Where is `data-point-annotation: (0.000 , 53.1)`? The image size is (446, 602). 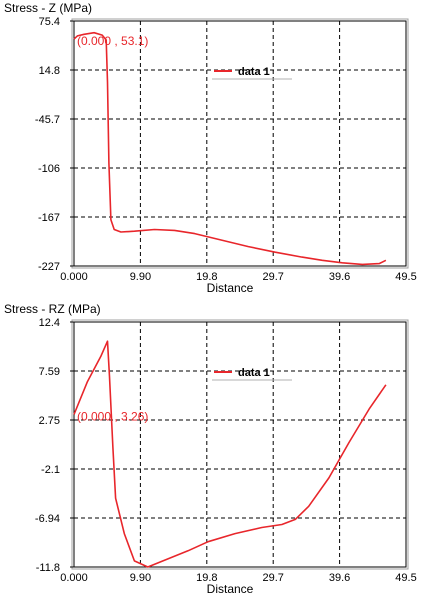
data-point-annotation: (0.000 , 53.1) is located at coordinates (112, 41).